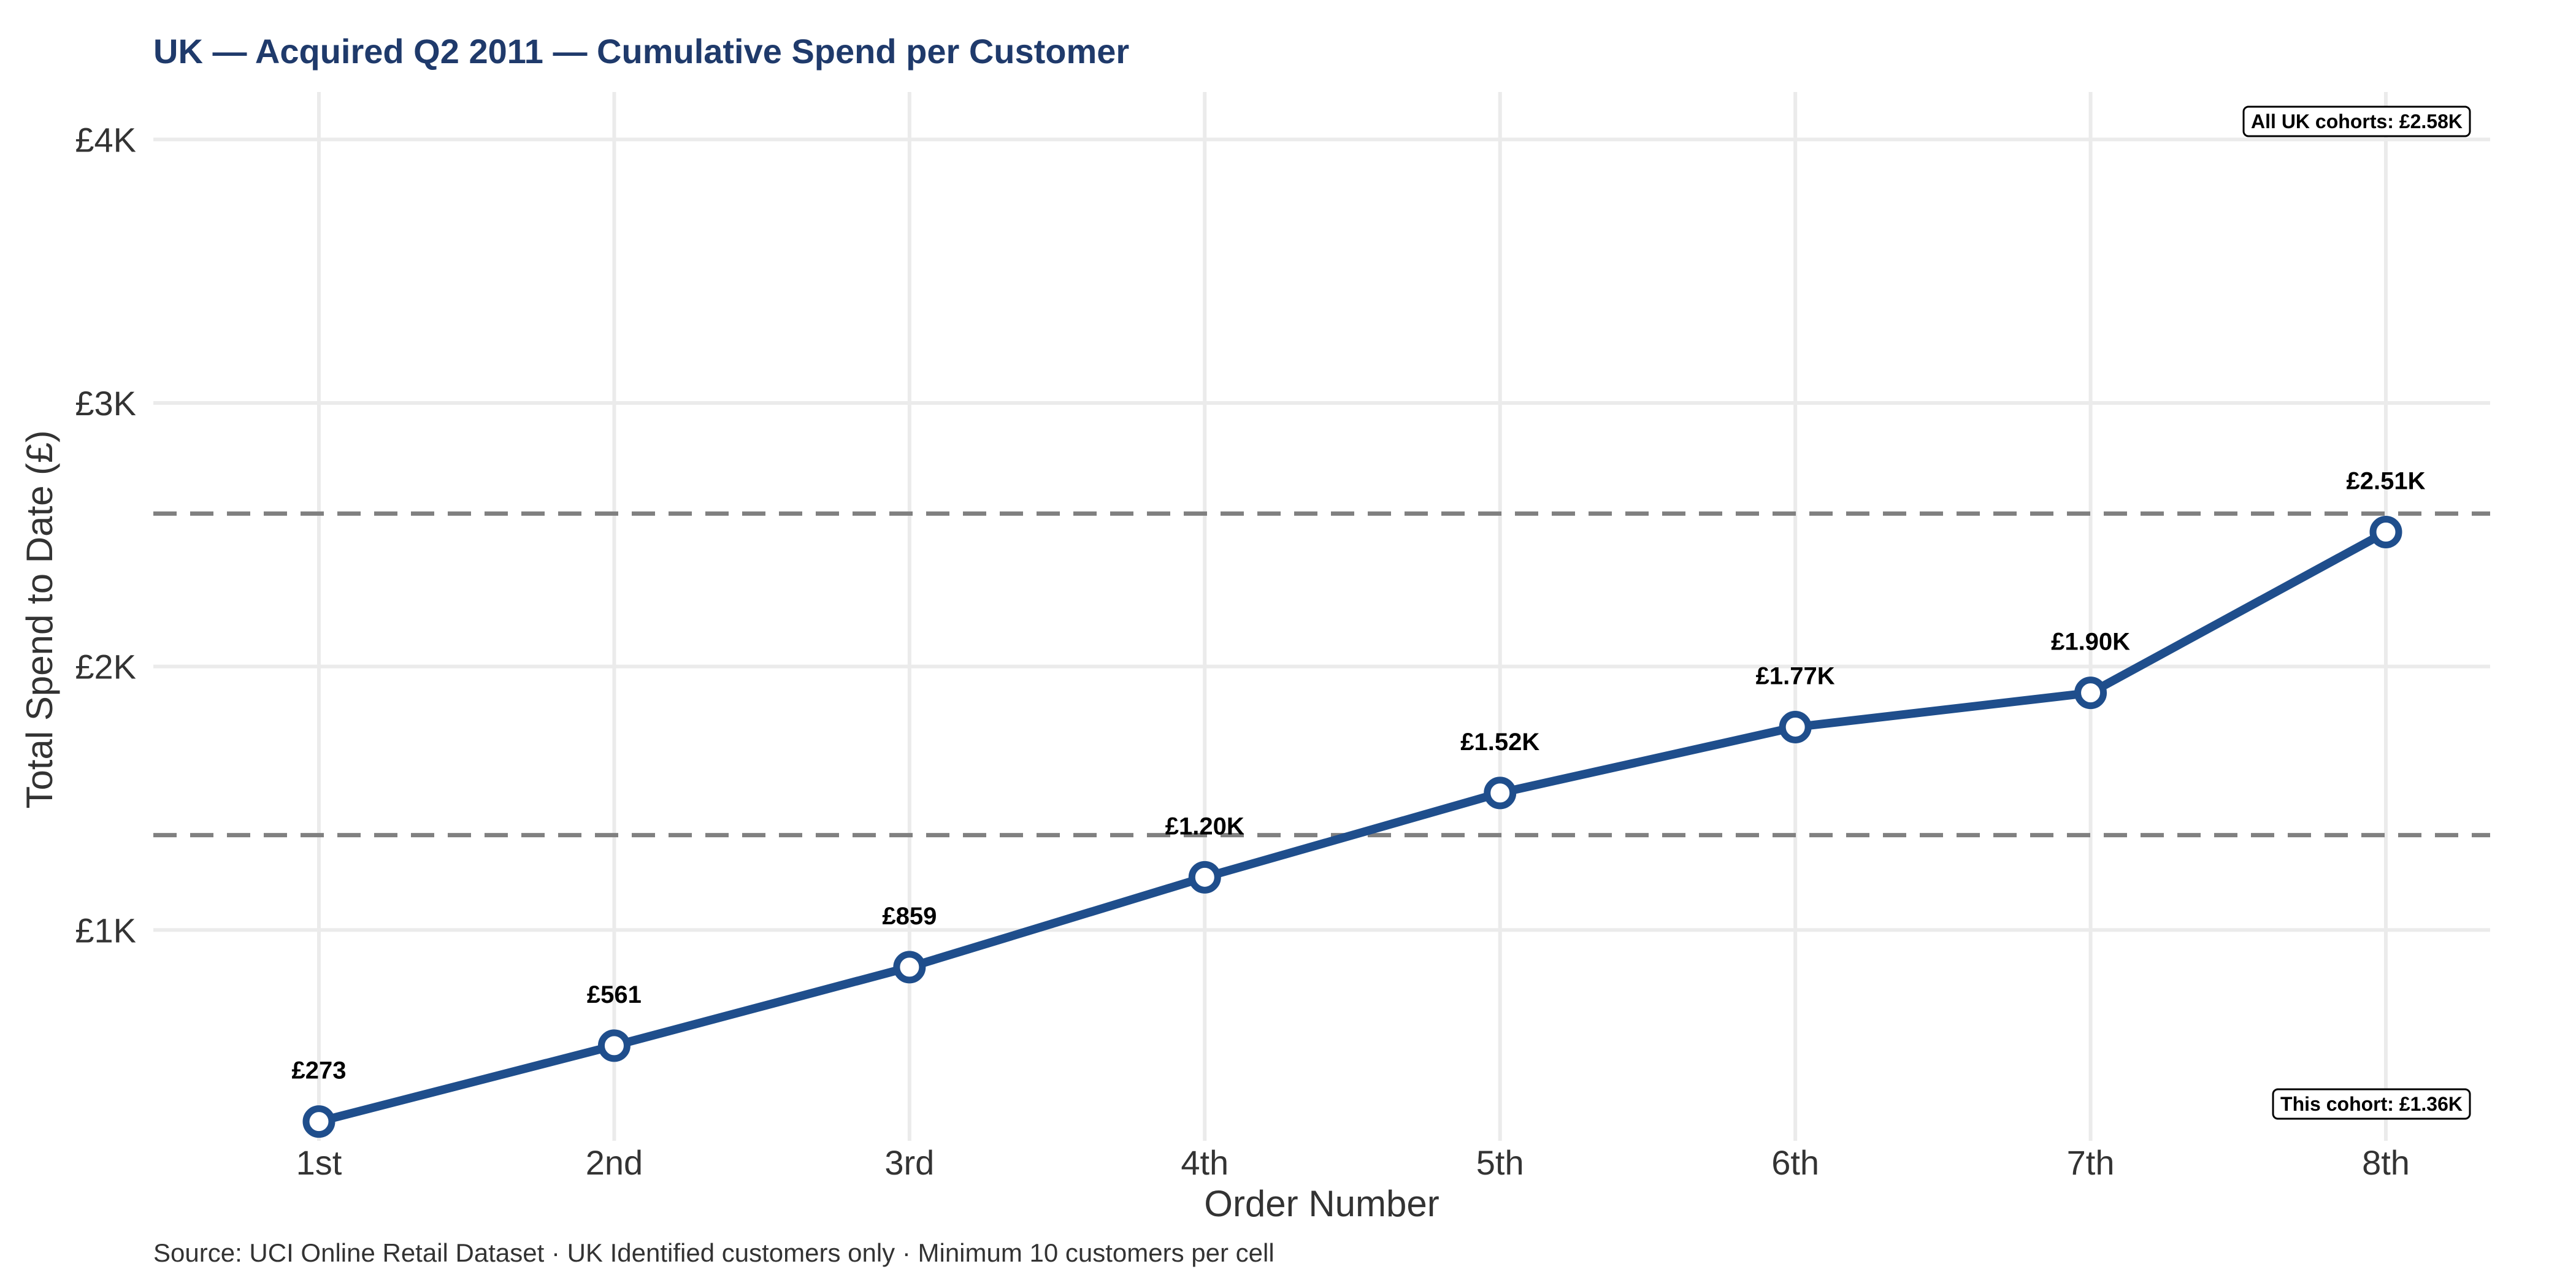 The image size is (2576, 1288). I want to click on reference-line-label: All UK cohorts: £2.58K, so click(2357, 121).